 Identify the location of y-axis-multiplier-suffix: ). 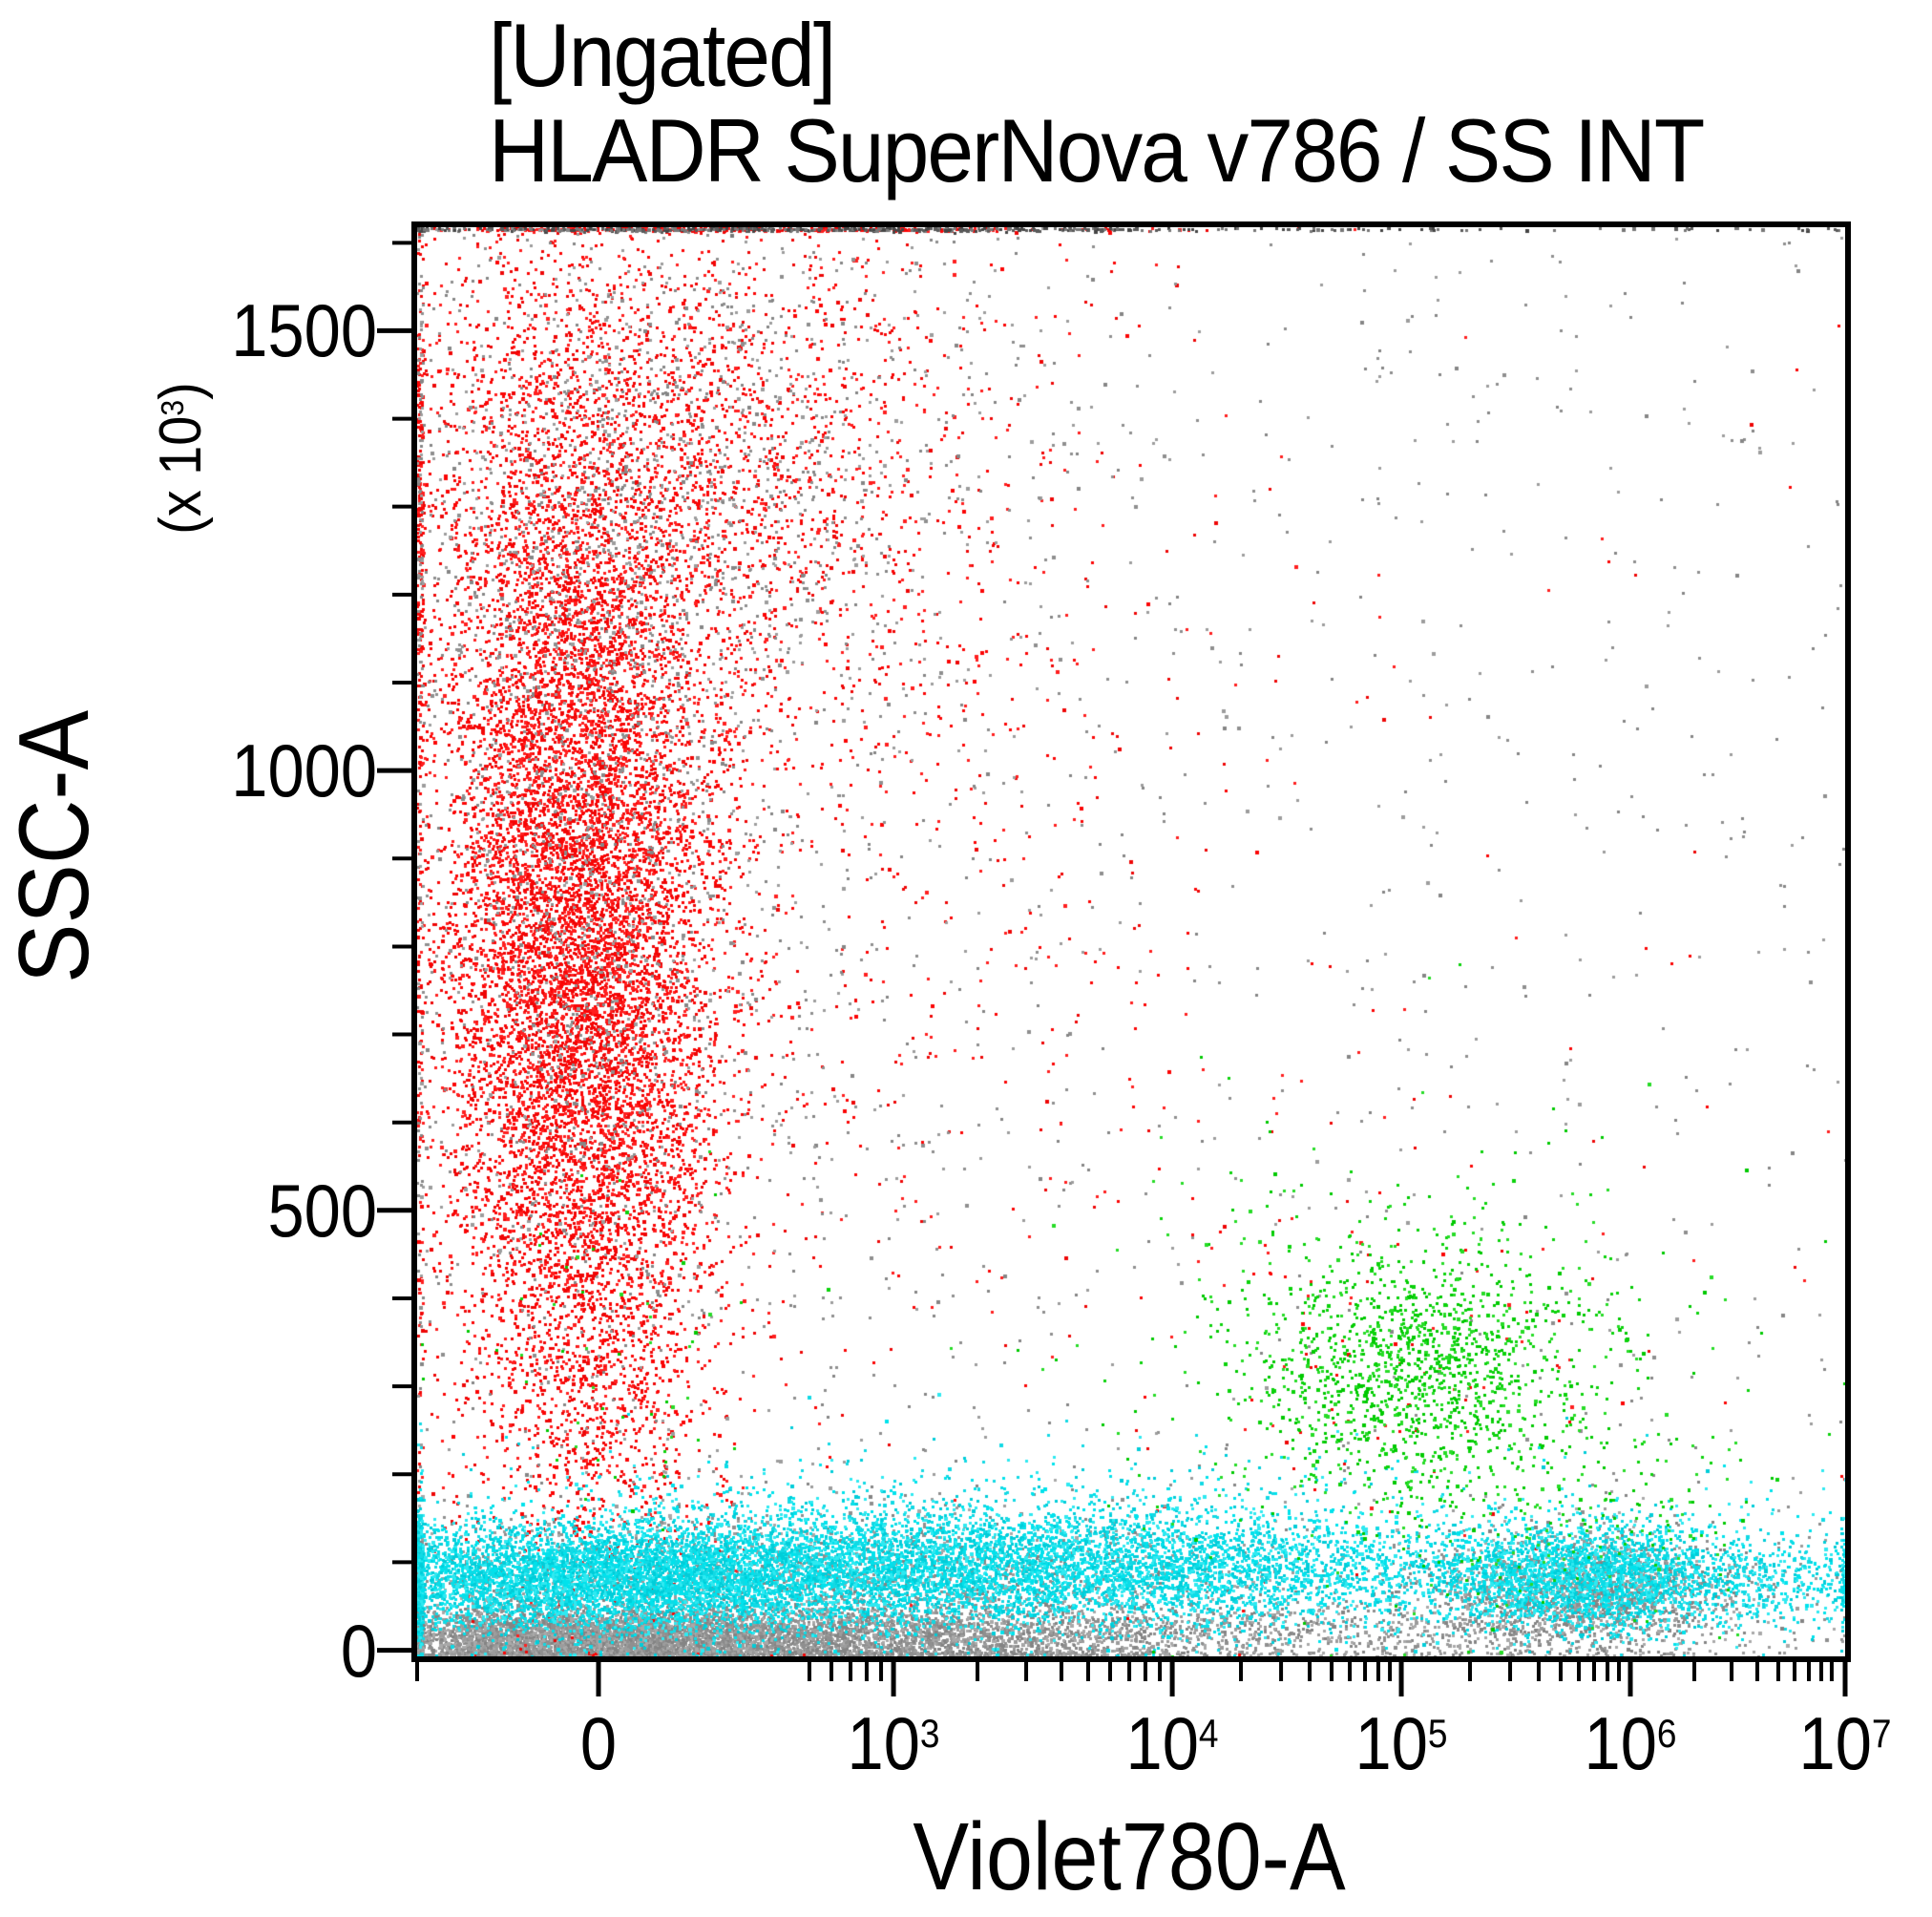
(181, 391).